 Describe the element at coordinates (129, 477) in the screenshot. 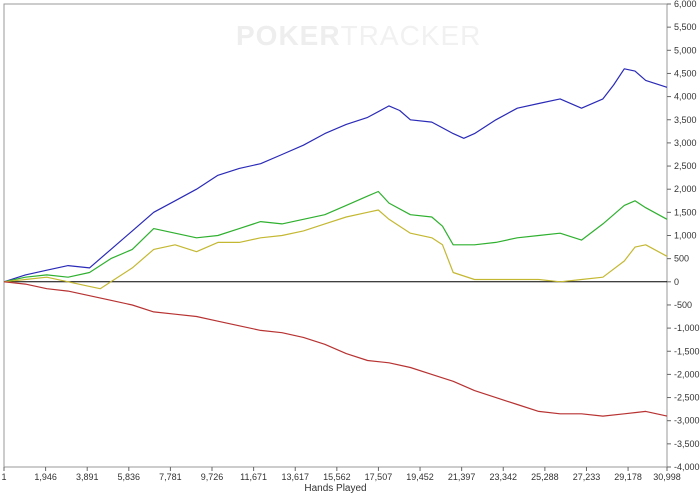

I see `x-tick-label: 5,836` at that location.